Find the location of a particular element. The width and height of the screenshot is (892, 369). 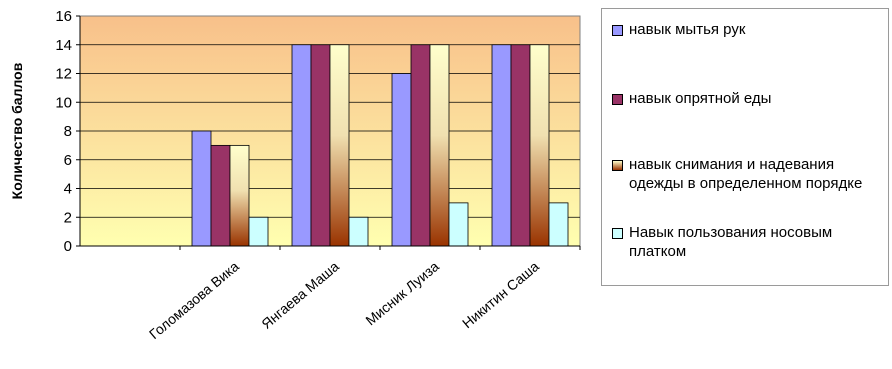

legend-item: навык опрятной еды is located at coordinates (748, 98).